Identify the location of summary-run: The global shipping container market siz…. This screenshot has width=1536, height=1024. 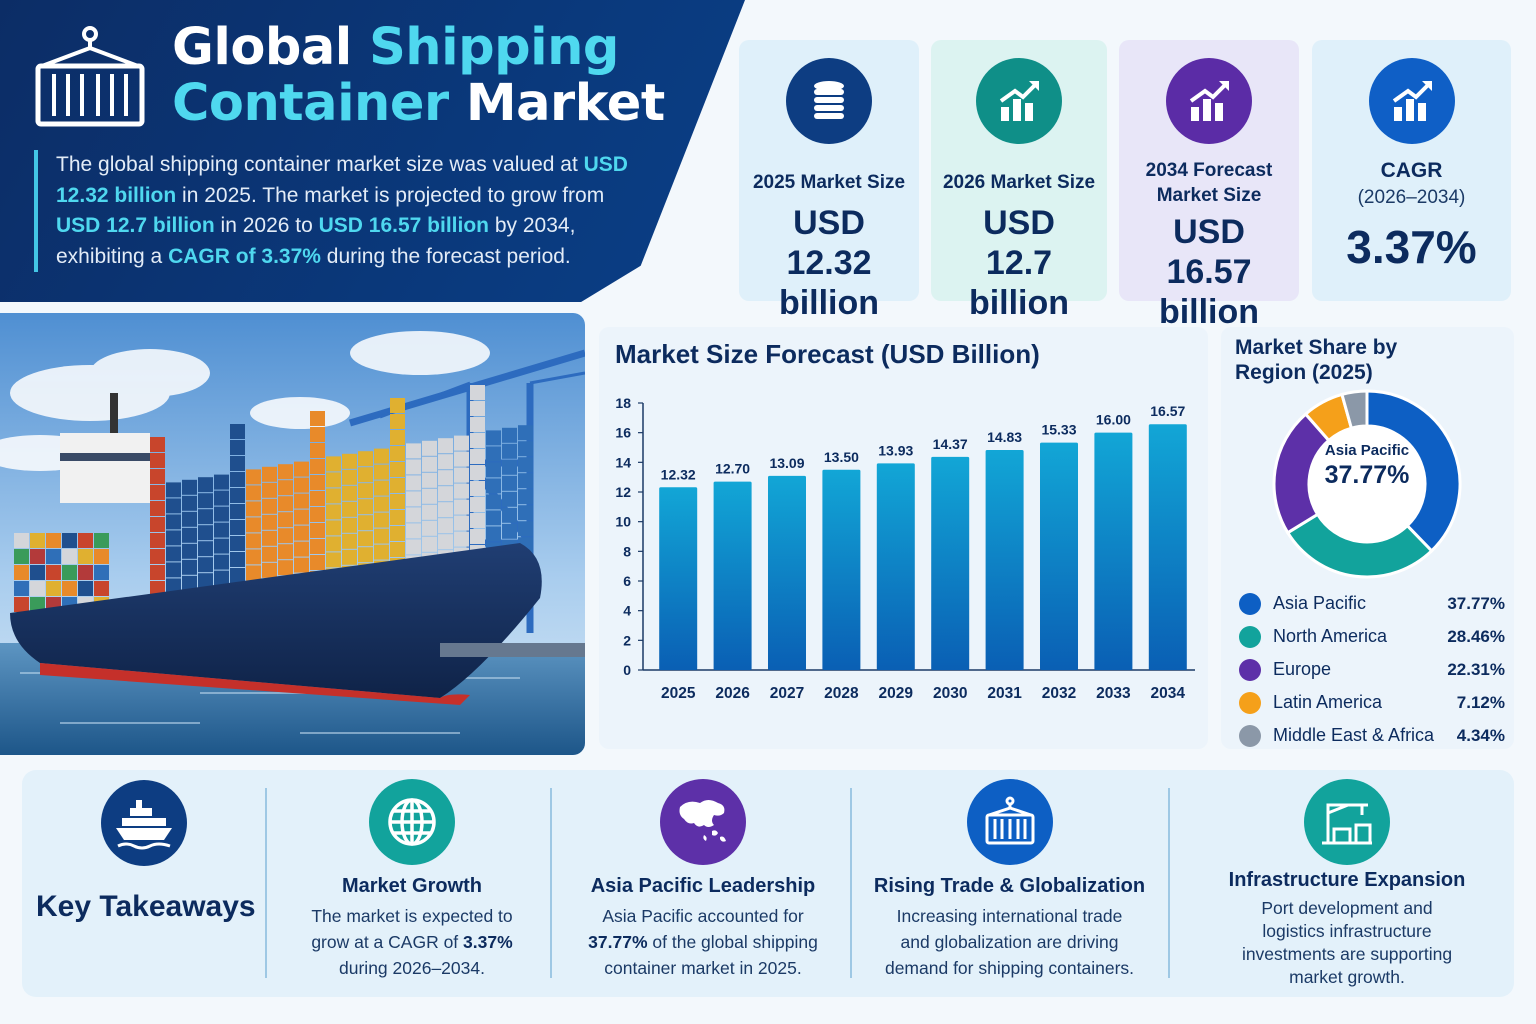
(320, 164).